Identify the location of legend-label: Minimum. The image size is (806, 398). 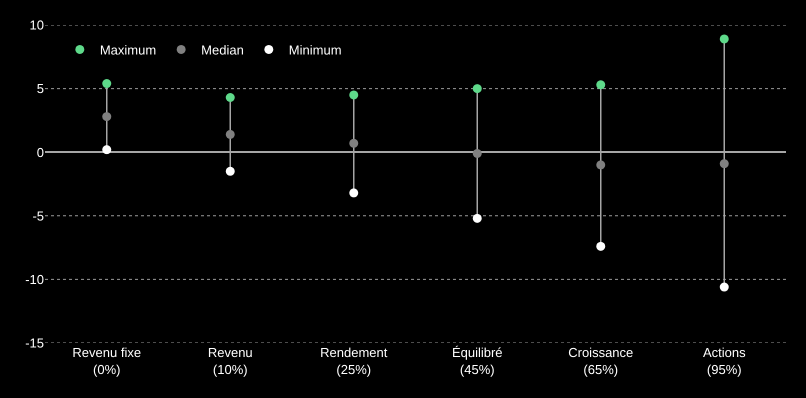
(315, 50).